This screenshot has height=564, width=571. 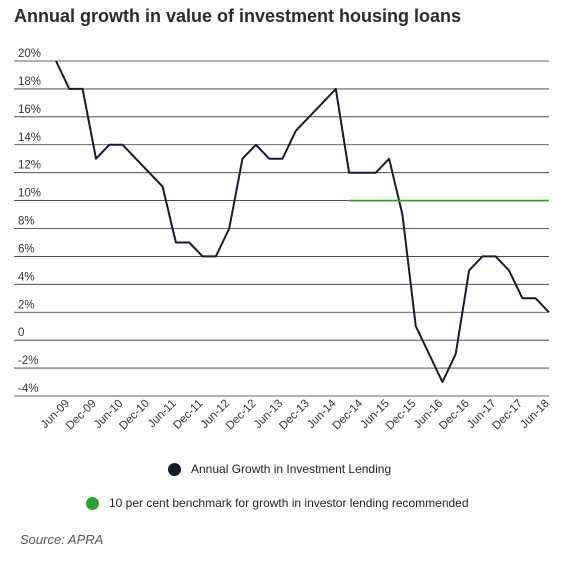 What do you see at coordinates (29, 166) in the screenshot?
I see `y-tick-label: 12%` at bounding box center [29, 166].